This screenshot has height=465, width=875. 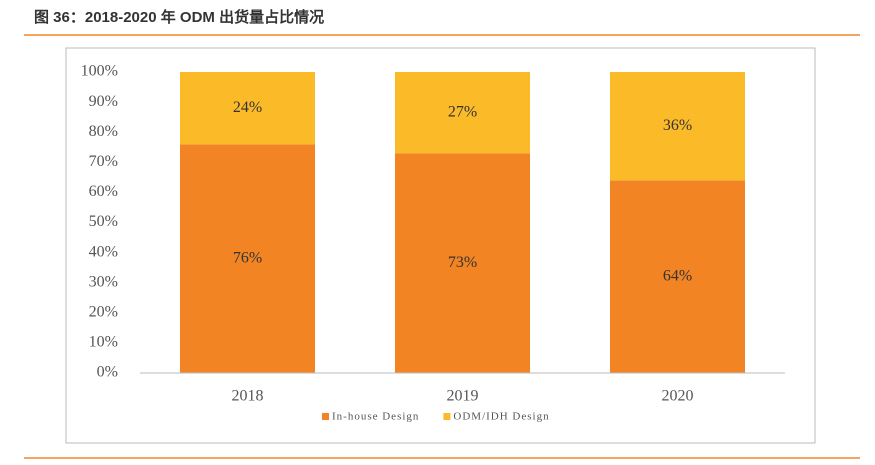 I want to click on legend-label: In-house Design, so click(x=375, y=417).